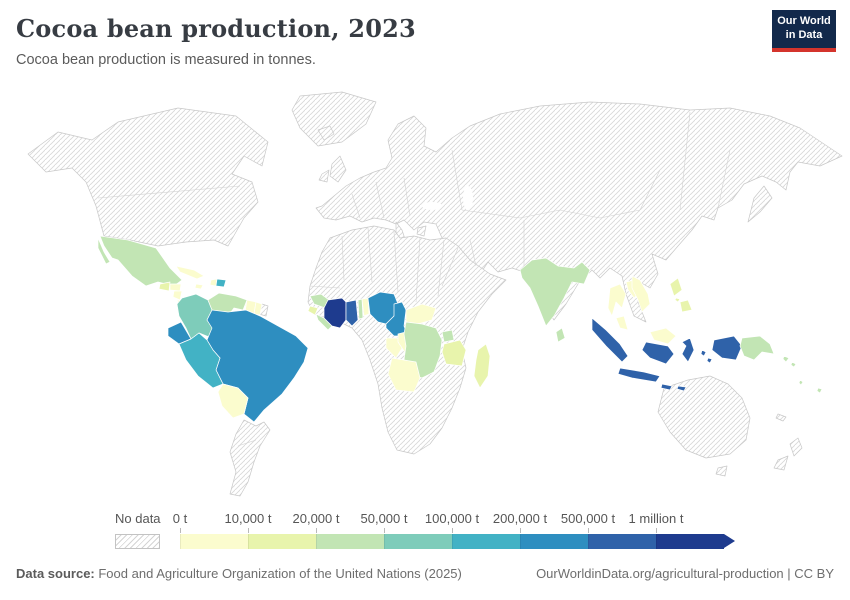 Image resolution: width=850 pixels, height=600 pixels. Describe the element at coordinates (338, 169) in the screenshot. I see `region-britain-no-data` at that location.